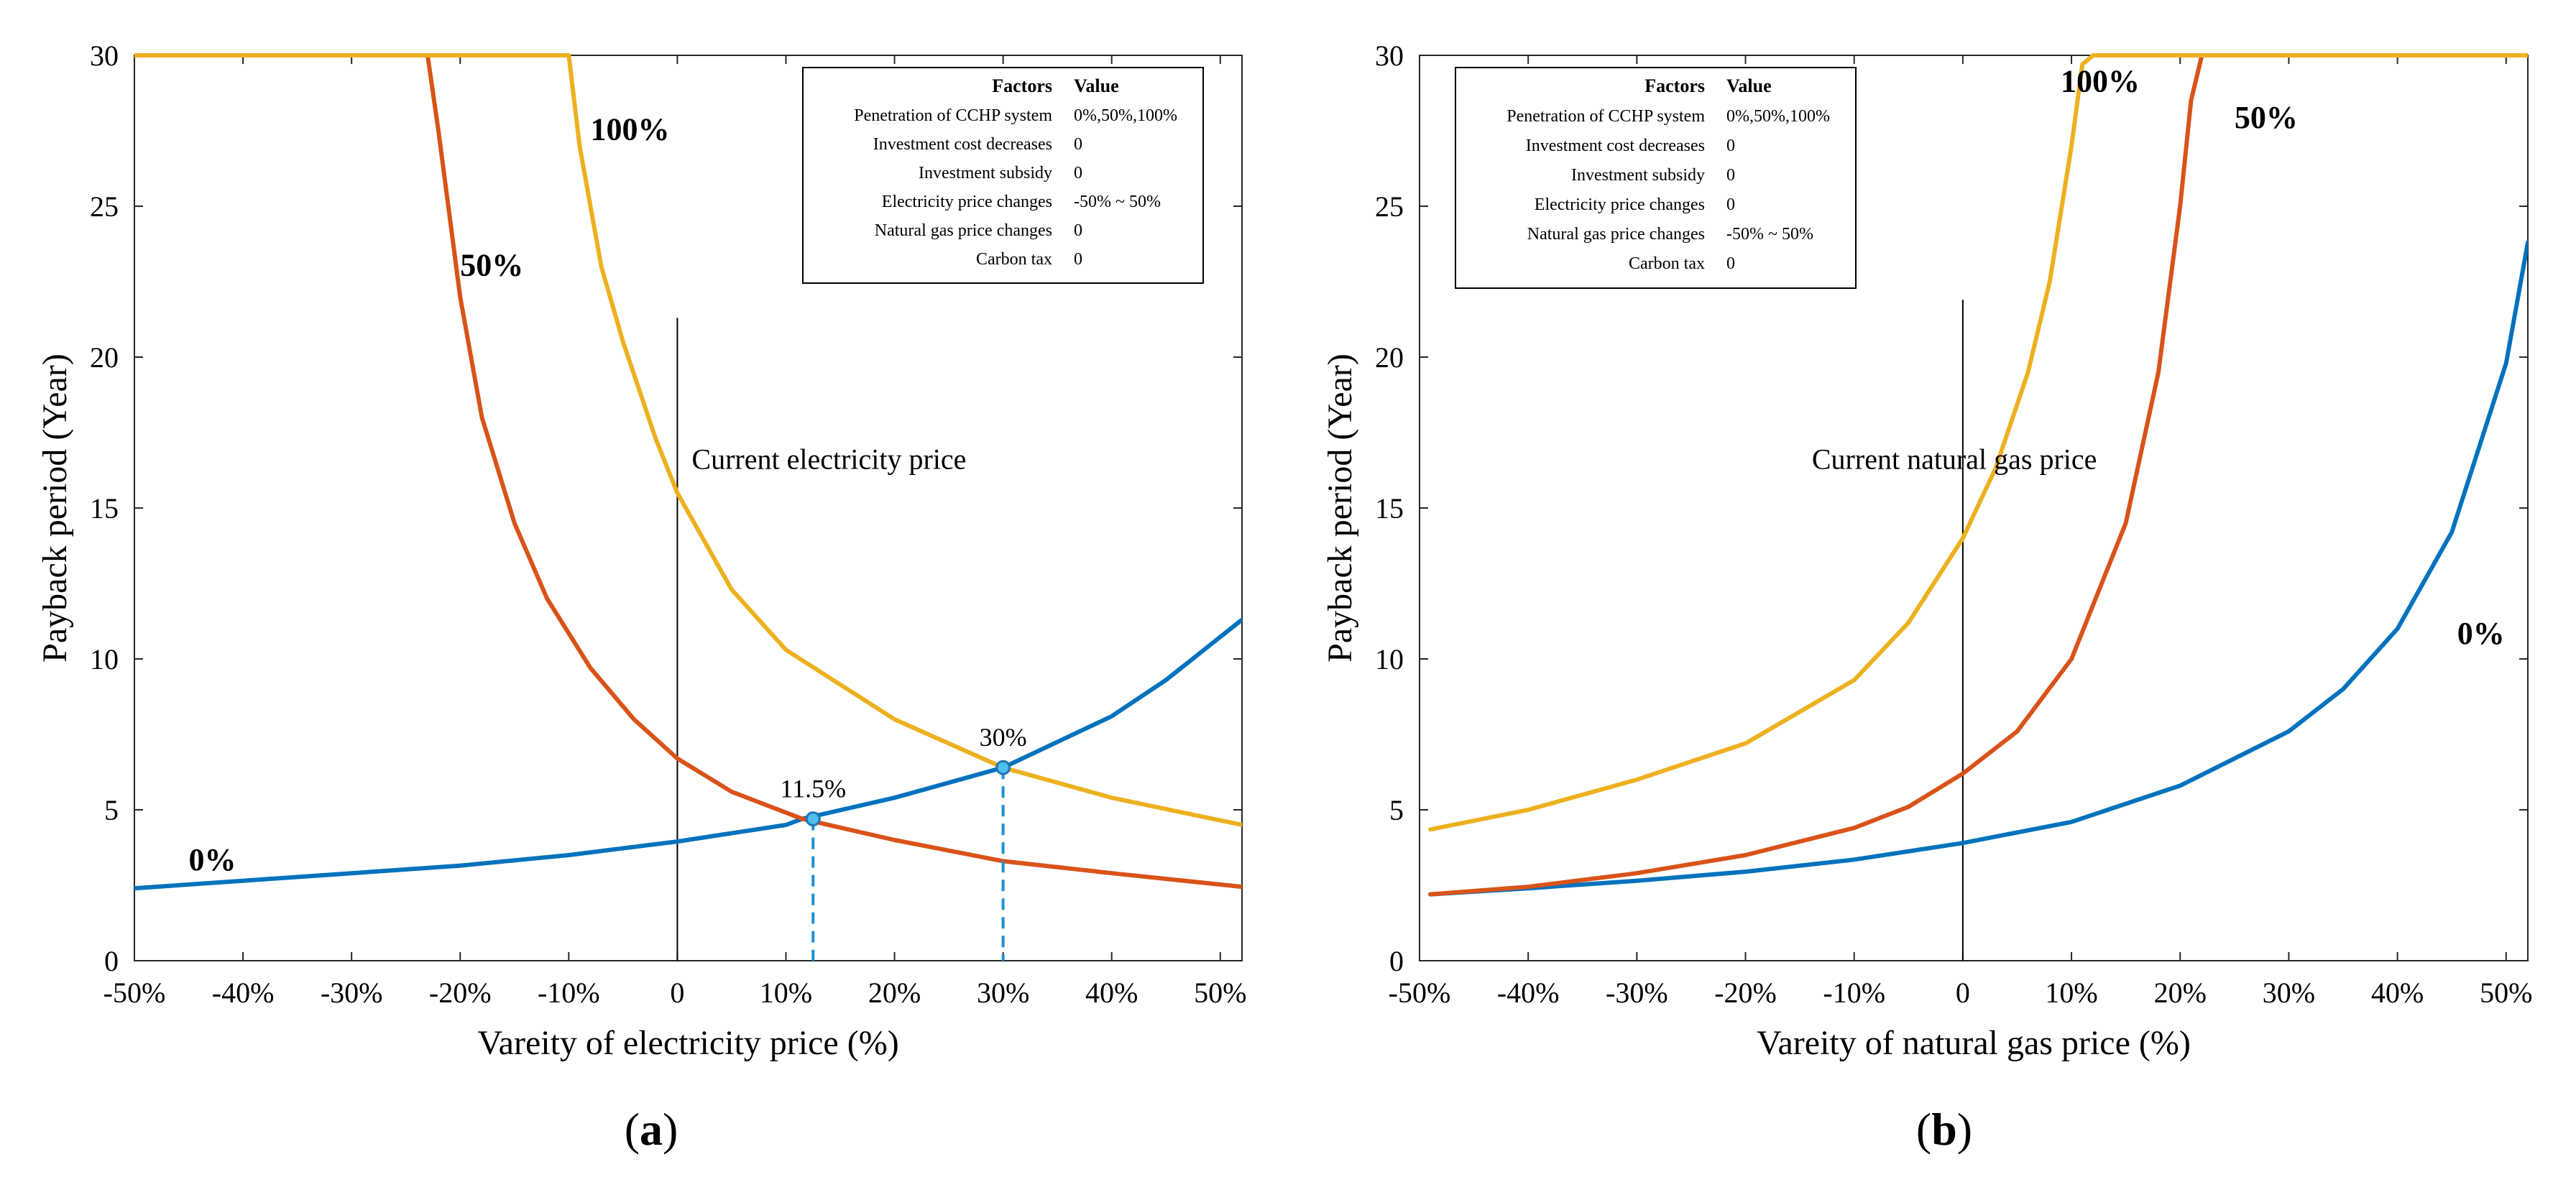 This screenshot has height=1200, width=2576. What do you see at coordinates (688, 754) in the screenshot?
I see `series-line-0pct` at bounding box center [688, 754].